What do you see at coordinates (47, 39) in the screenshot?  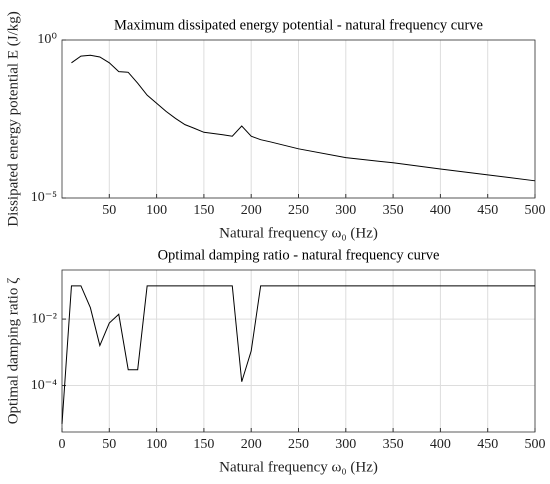 I see `y-tick-label: 10⁰` at bounding box center [47, 39].